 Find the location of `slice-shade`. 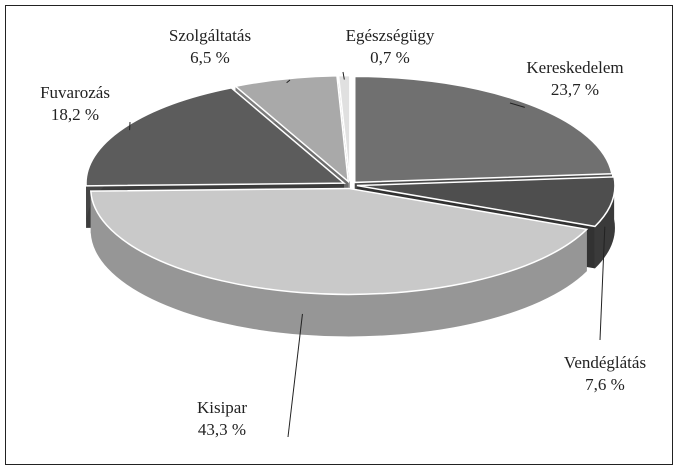

slice-shade is located at coordinates (604, 222).